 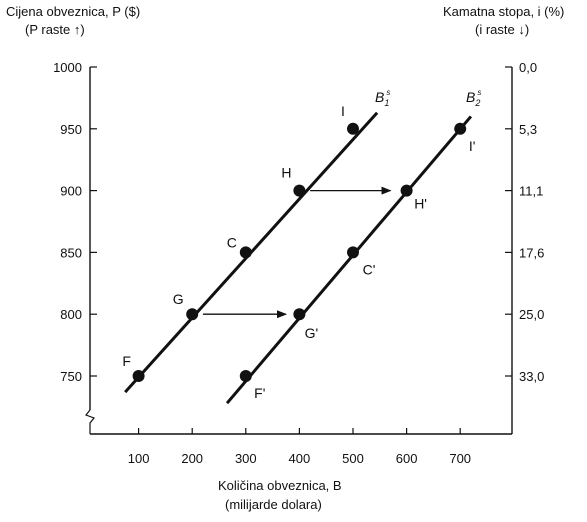 What do you see at coordinates (531, 191) in the screenshot?
I see `right-tick-label: 11,1` at bounding box center [531, 191].